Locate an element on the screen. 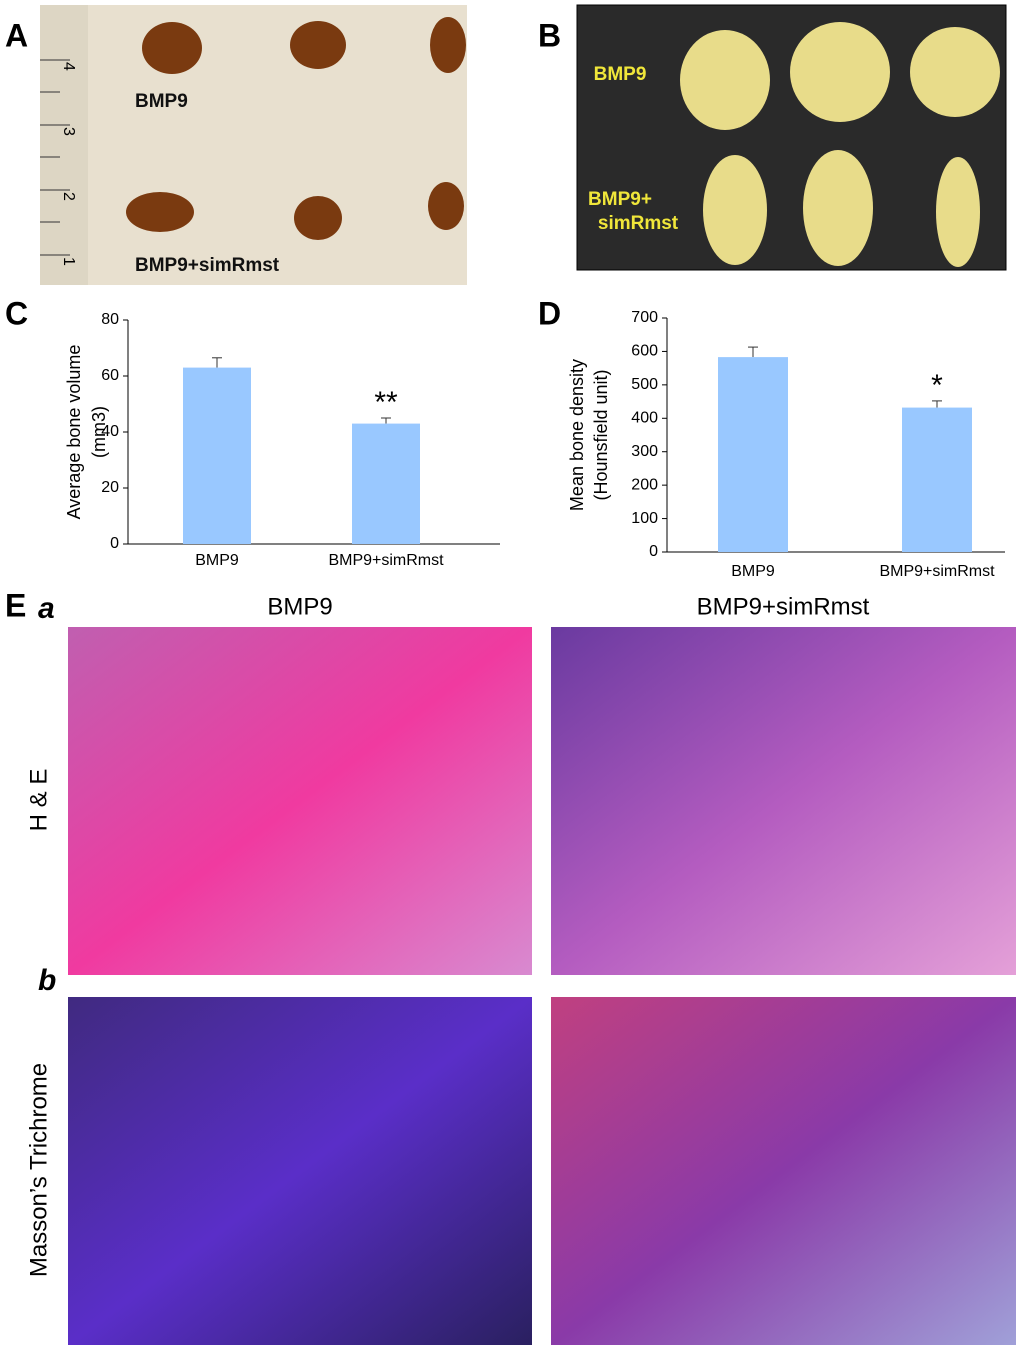 The width and height of the screenshot is (1020, 1358). y-axis-label: Average bone volume is located at coordinates (74, 432).